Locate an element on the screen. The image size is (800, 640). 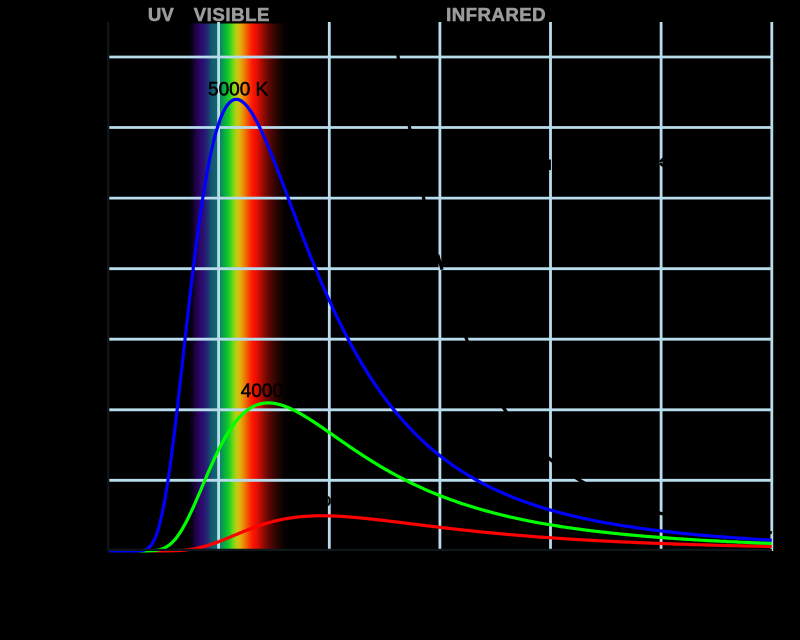
svg-text: INFRARED is located at coordinates (496, 14).